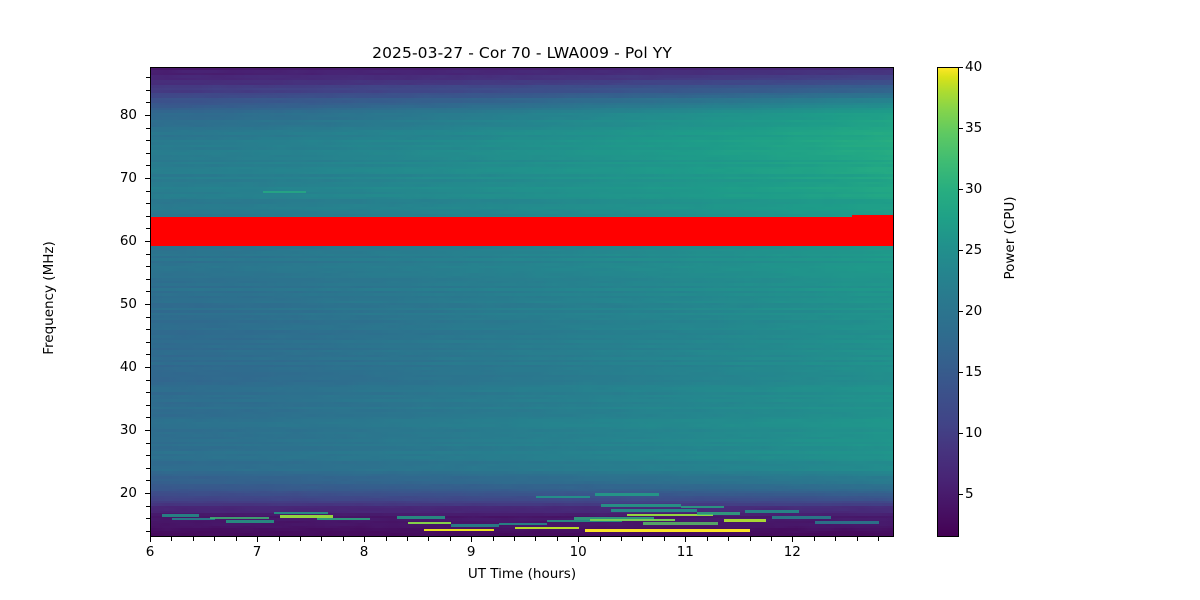 This screenshot has height=600, width=1200. What do you see at coordinates (948, 302) in the screenshot?
I see `colorbar-axes` at bounding box center [948, 302].